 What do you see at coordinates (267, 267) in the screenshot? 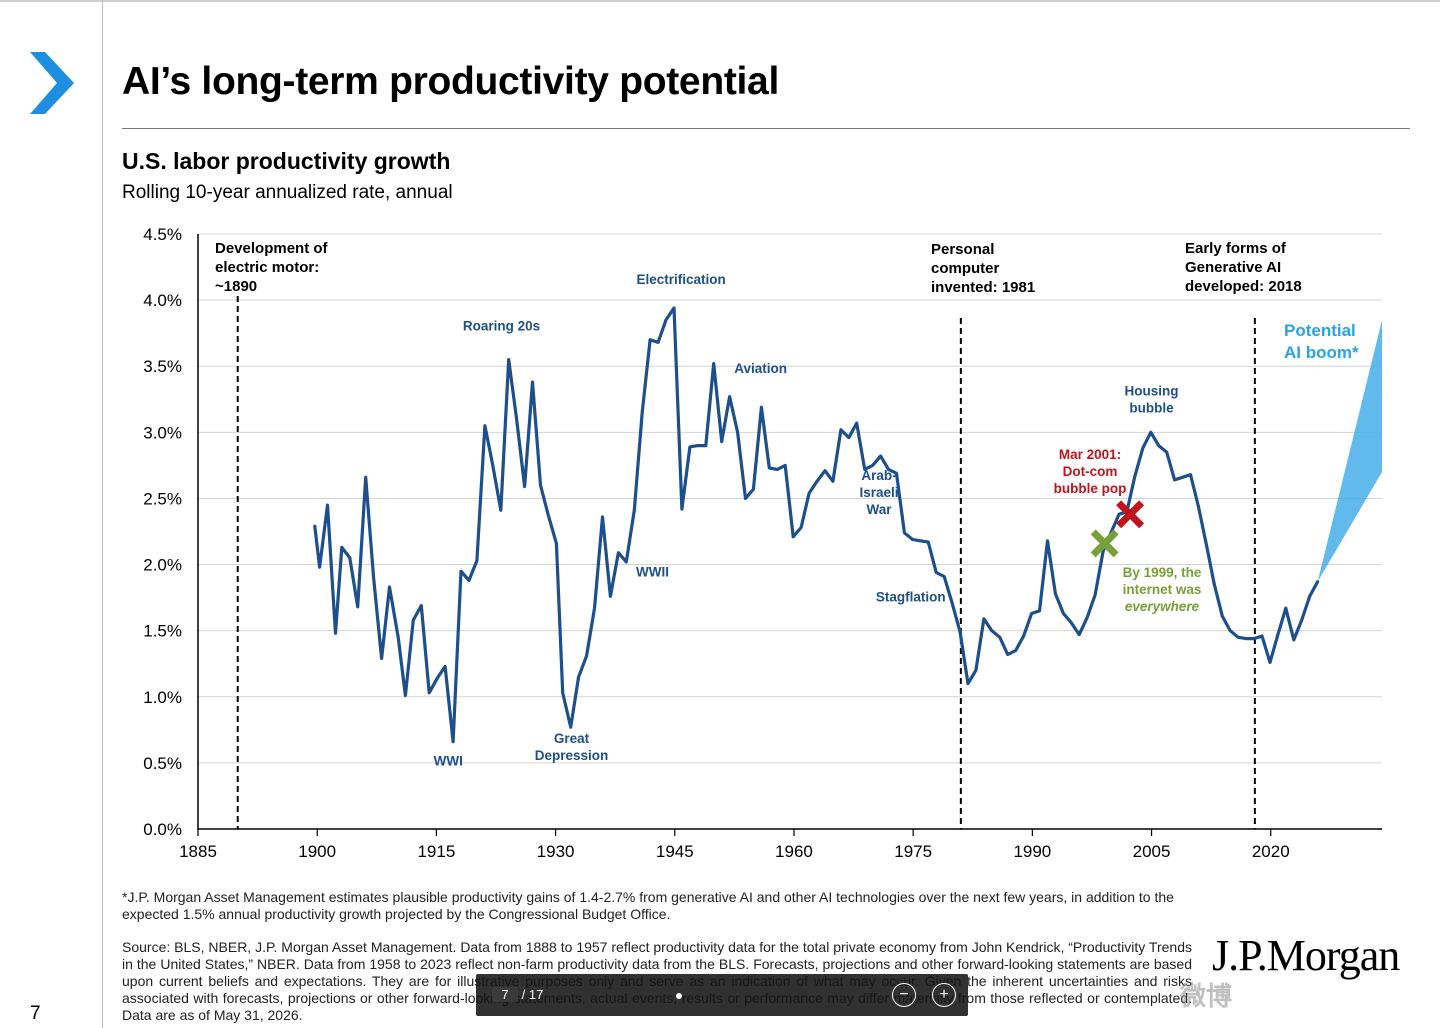
I see `motor-label-line: electric motor:` at bounding box center [267, 267].